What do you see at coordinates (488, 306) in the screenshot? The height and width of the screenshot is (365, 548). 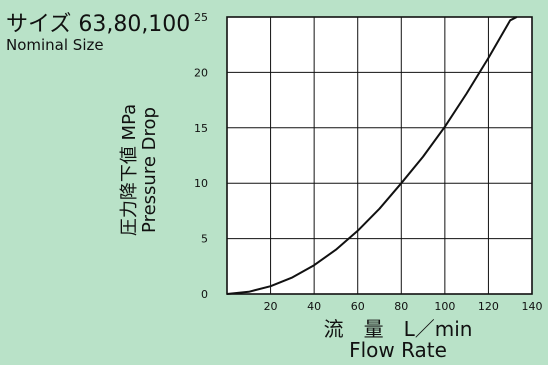 I see `x-tick-label-120: 120` at bounding box center [488, 306].